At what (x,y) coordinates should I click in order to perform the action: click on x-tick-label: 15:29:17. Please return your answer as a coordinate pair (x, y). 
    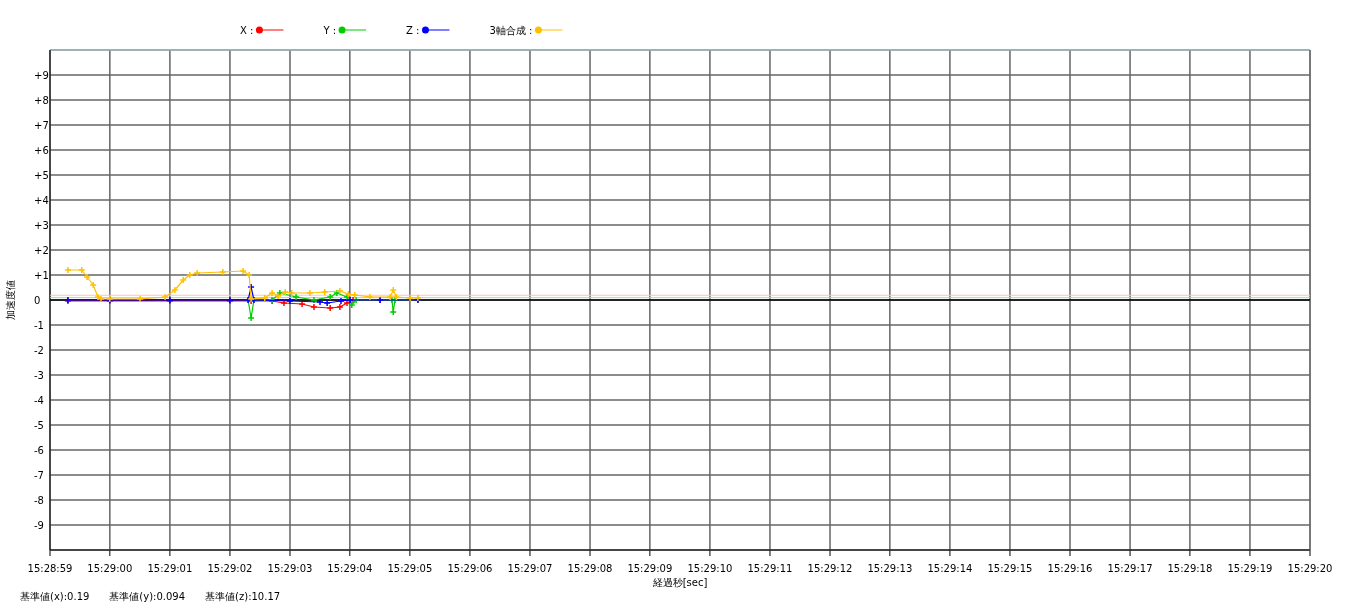
    Looking at the image, I should click on (1130, 568).